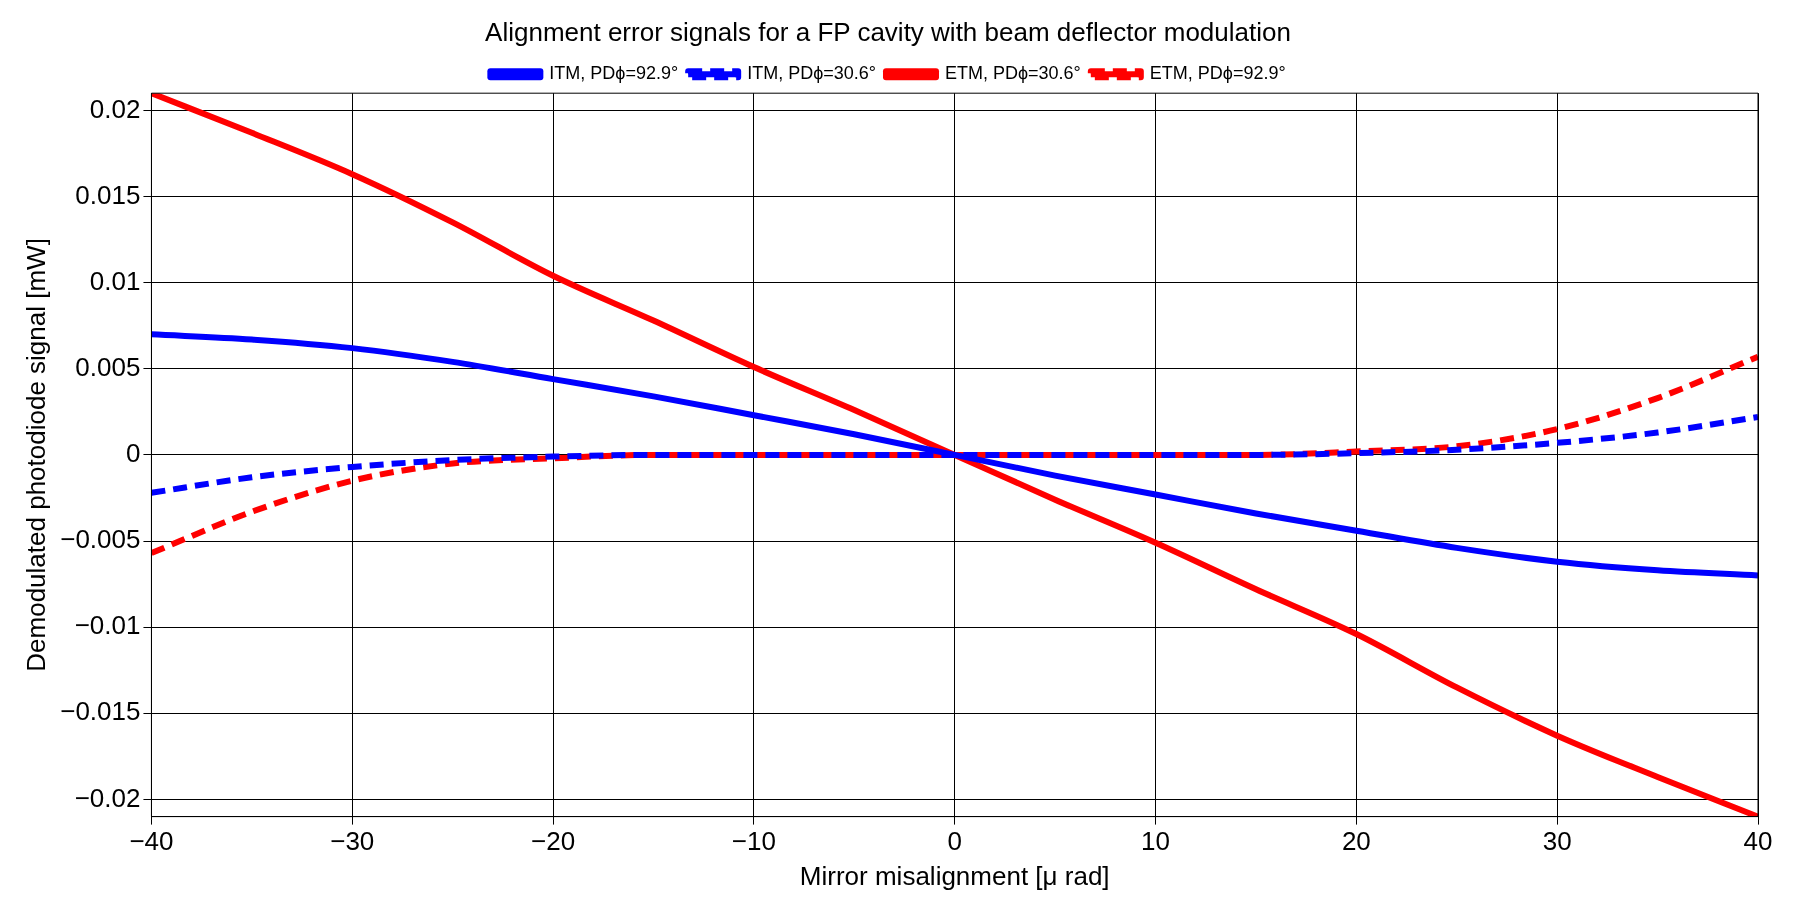 This screenshot has height=905, width=1796. What do you see at coordinates (614, 73) in the screenshot?
I see `legend-label: ITM, PDϕ=92.9°` at bounding box center [614, 73].